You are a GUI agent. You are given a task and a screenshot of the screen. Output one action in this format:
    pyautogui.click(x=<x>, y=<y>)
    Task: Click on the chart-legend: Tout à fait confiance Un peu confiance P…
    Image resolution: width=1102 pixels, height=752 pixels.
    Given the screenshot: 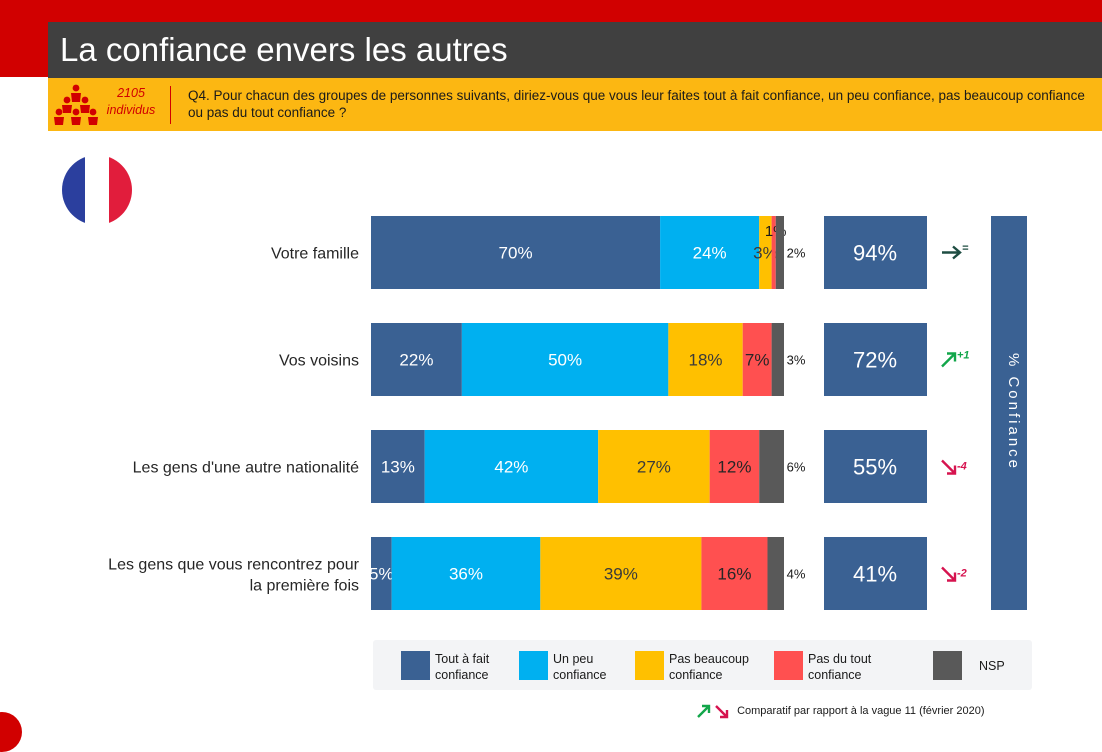 What is the action you would take?
    pyautogui.click(x=702, y=665)
    